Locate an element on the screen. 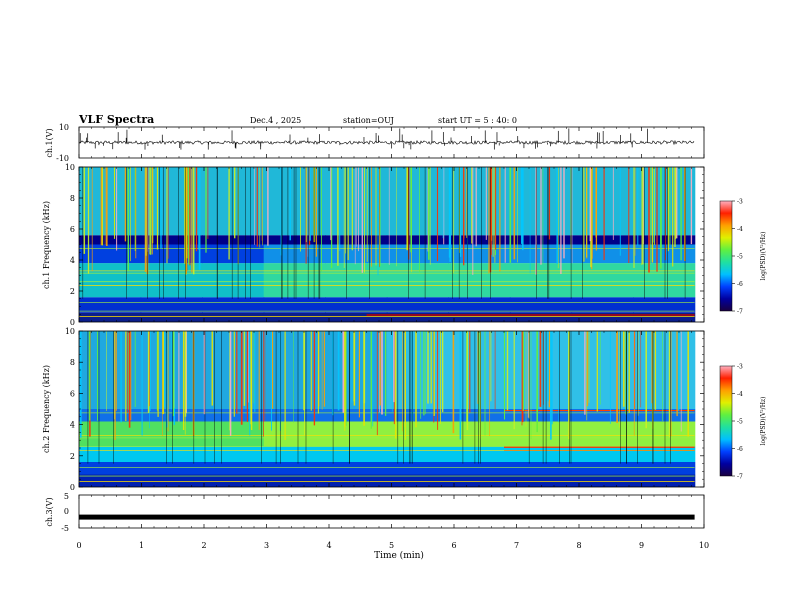 The width and height of the screenshot is (792, 612). ch1-ylabel: ch.1(V) is located at coordinates (49, 142).